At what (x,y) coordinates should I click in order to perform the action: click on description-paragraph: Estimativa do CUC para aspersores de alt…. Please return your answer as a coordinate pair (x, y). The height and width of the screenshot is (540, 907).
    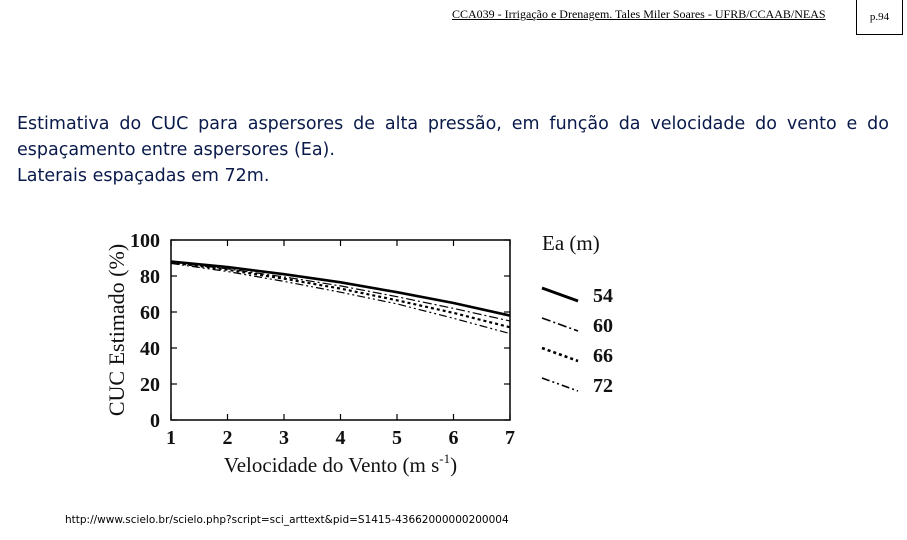
    Looking at the image, I should click on (453, 137).